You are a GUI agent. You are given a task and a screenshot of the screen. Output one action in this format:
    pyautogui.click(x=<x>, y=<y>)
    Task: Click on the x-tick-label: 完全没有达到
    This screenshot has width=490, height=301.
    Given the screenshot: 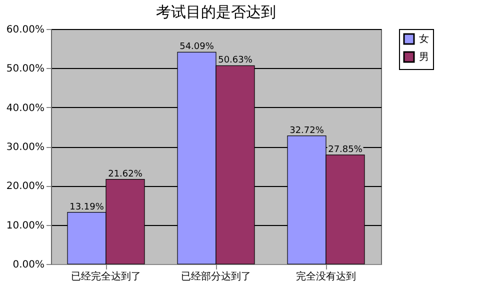 What is the action you would take?
    pyautogui.click(x=326, y=276)
    